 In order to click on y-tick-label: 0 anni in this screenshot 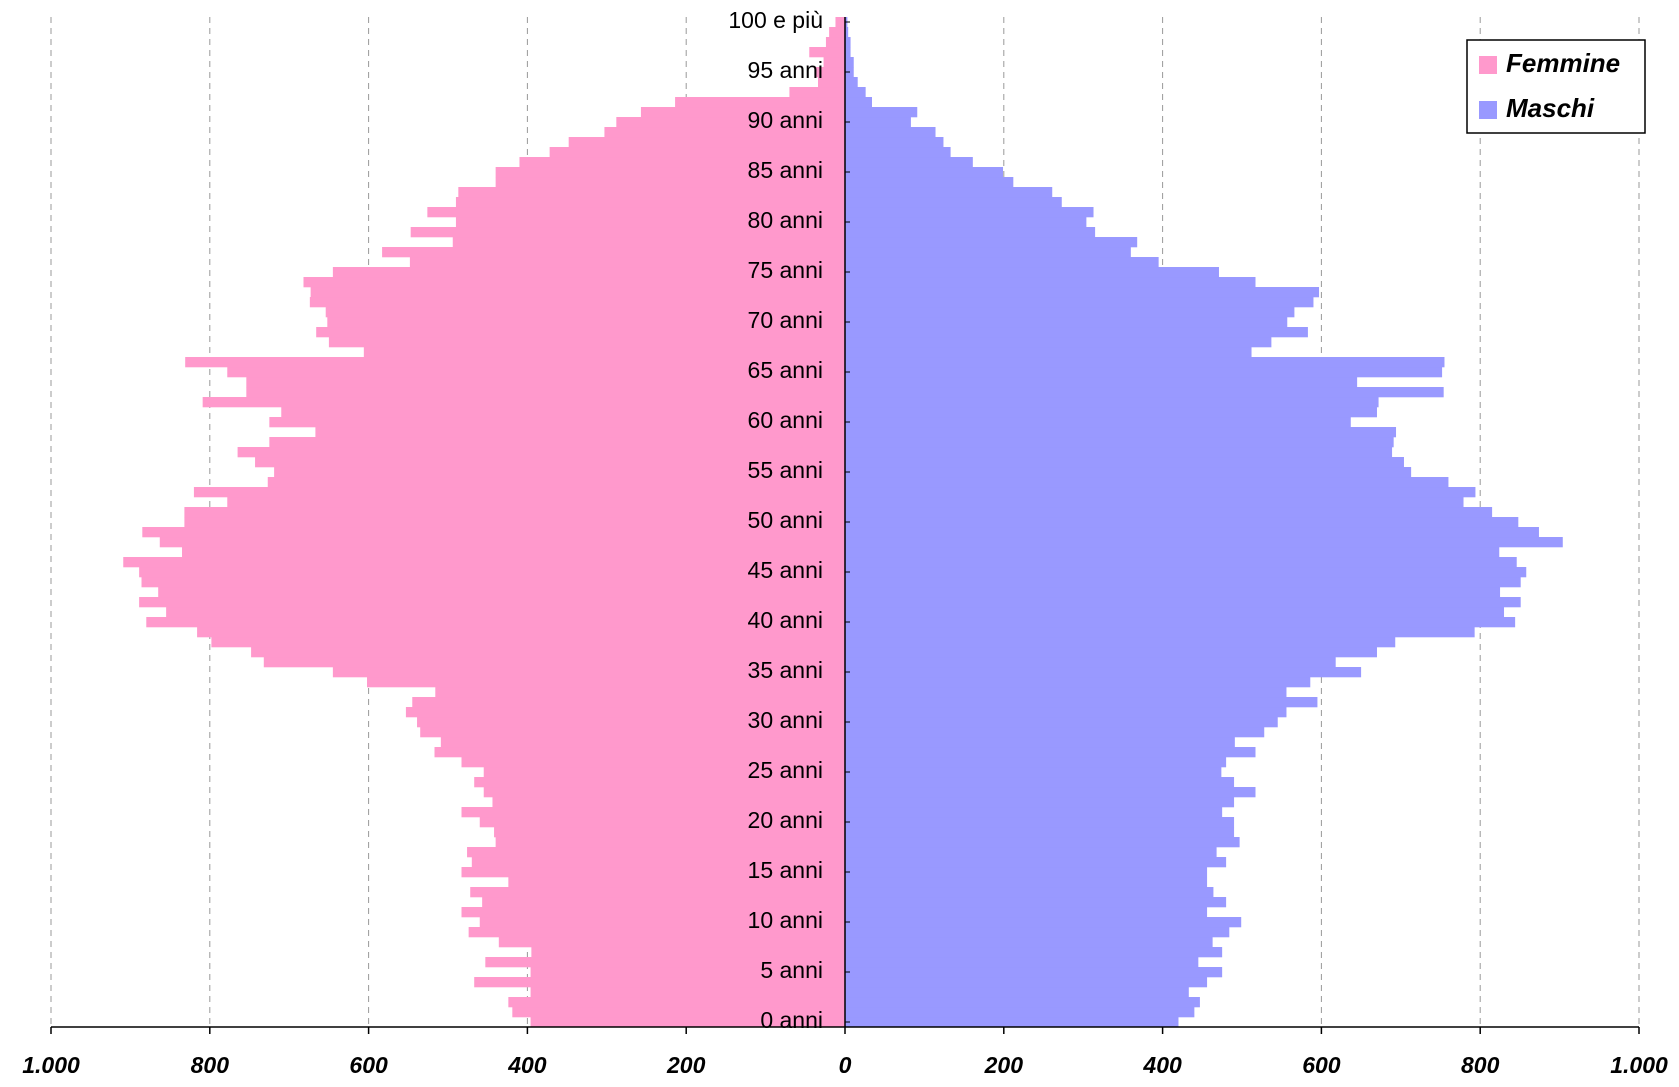, I will do `click(791, 1020)`.